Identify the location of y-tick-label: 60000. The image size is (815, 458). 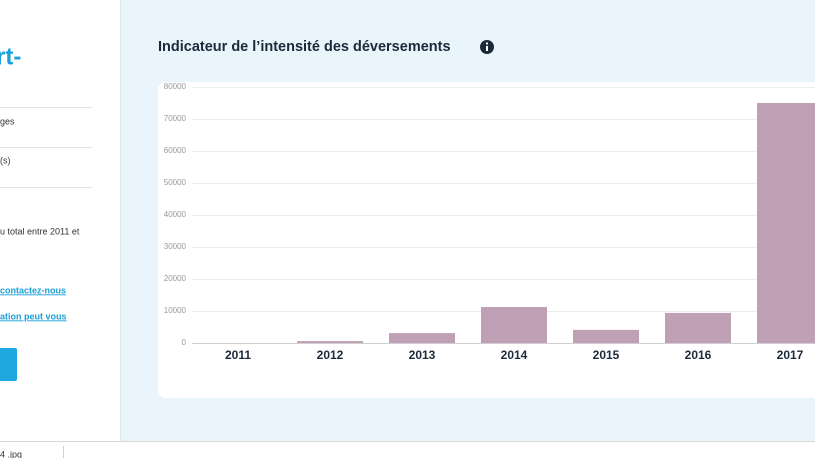
(175, 150).